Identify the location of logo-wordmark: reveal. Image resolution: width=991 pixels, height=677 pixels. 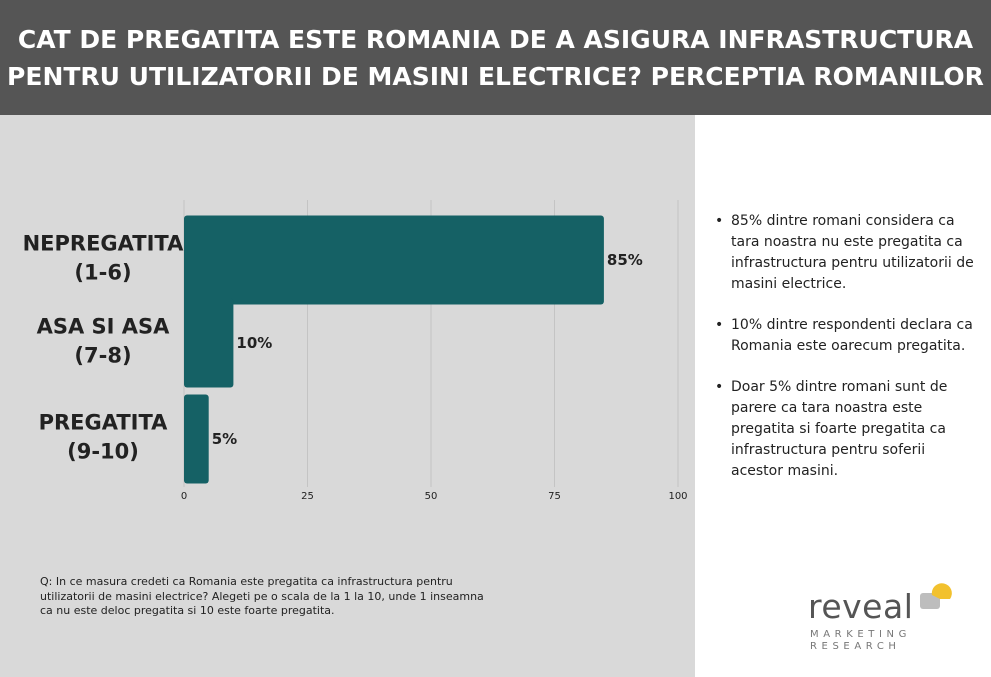
(861, 606).